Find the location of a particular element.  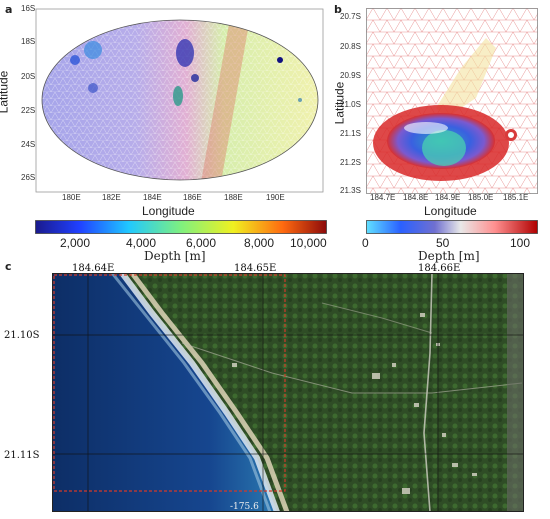

panel-b-ytick: 21.2S is located at coordinates (350, 162).